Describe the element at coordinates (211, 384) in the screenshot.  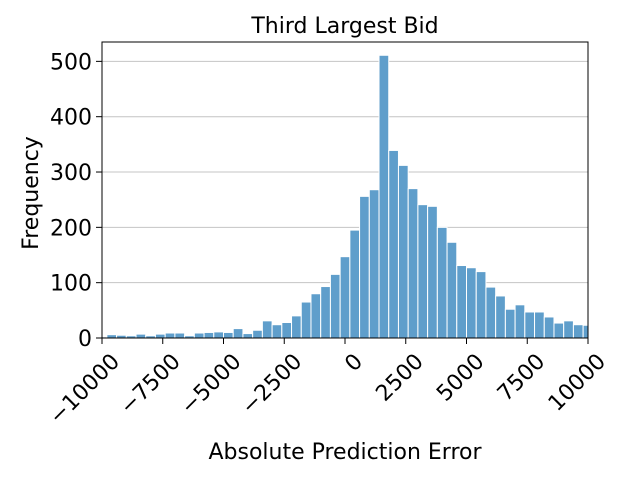
I see `x-tick-label: −5000` at that location.